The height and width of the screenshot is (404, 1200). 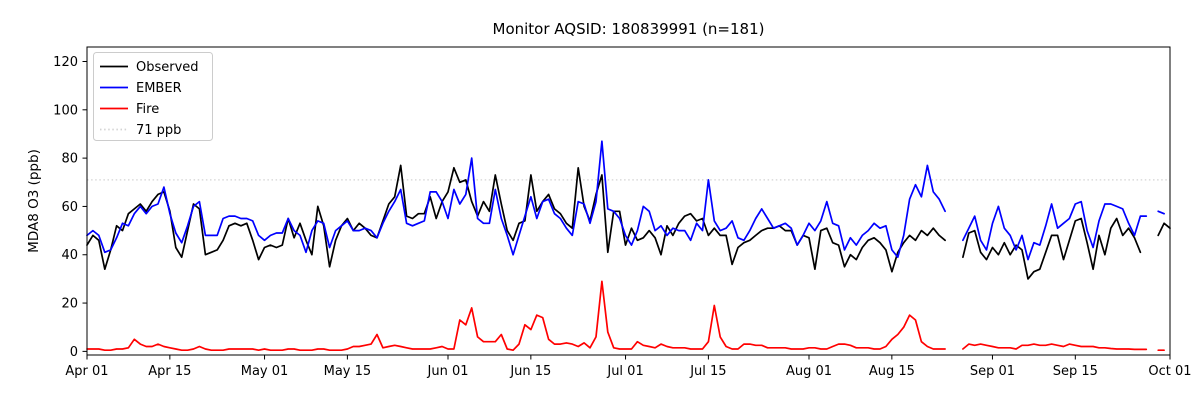 What do you see at coordinates (69, 255) in the screenshot?
I see `y-tick-label: 40` at bounding box center [69, 255].